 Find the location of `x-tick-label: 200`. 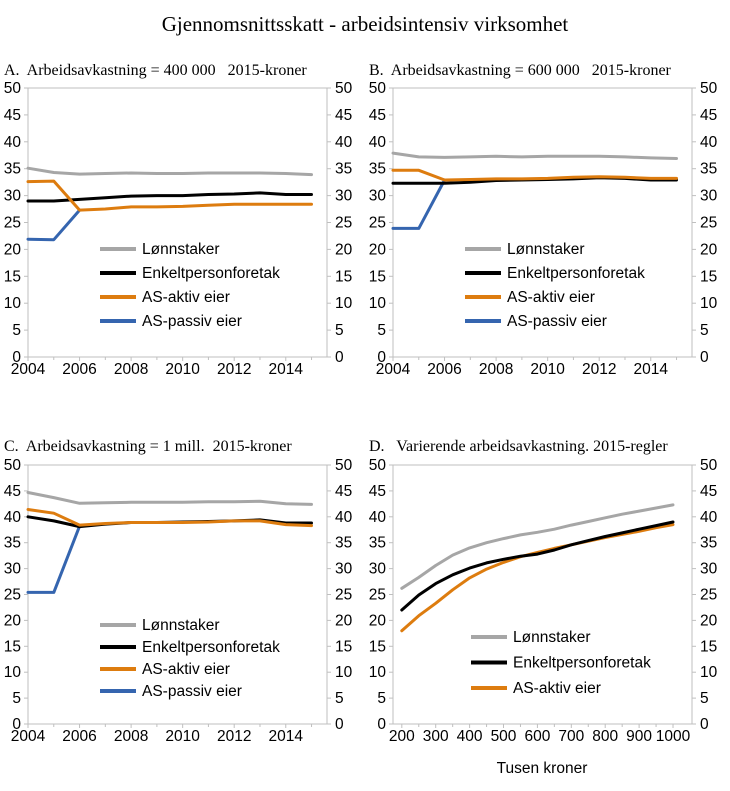

x-tick-label: 200 is located at coordinates (402, 736).